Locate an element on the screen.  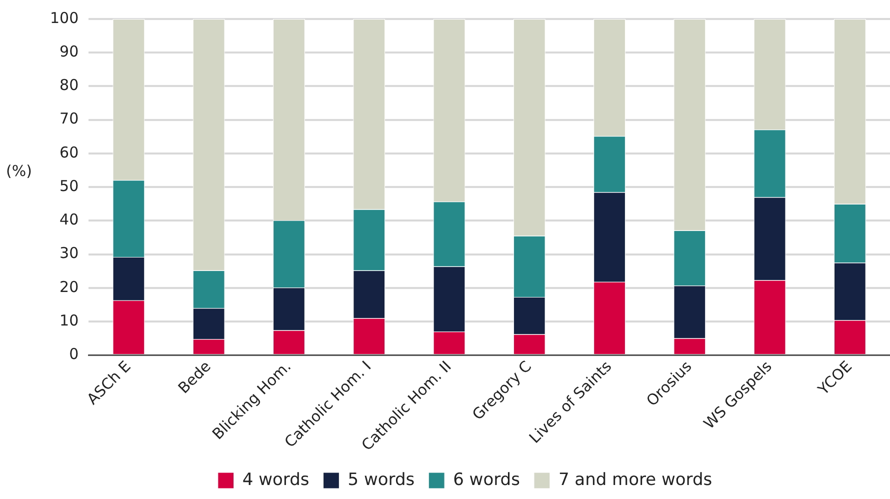
y-tick-label: 50 is located at coordinates (69, 185).